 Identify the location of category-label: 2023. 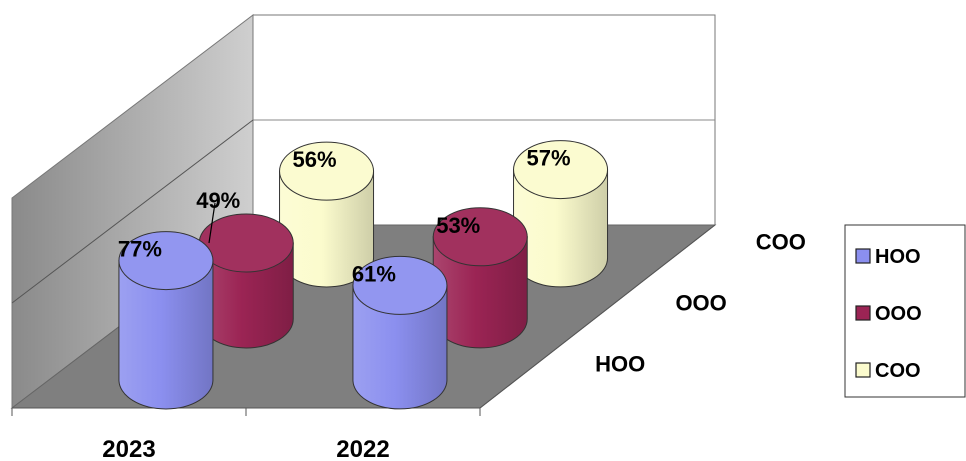
(128, 448).